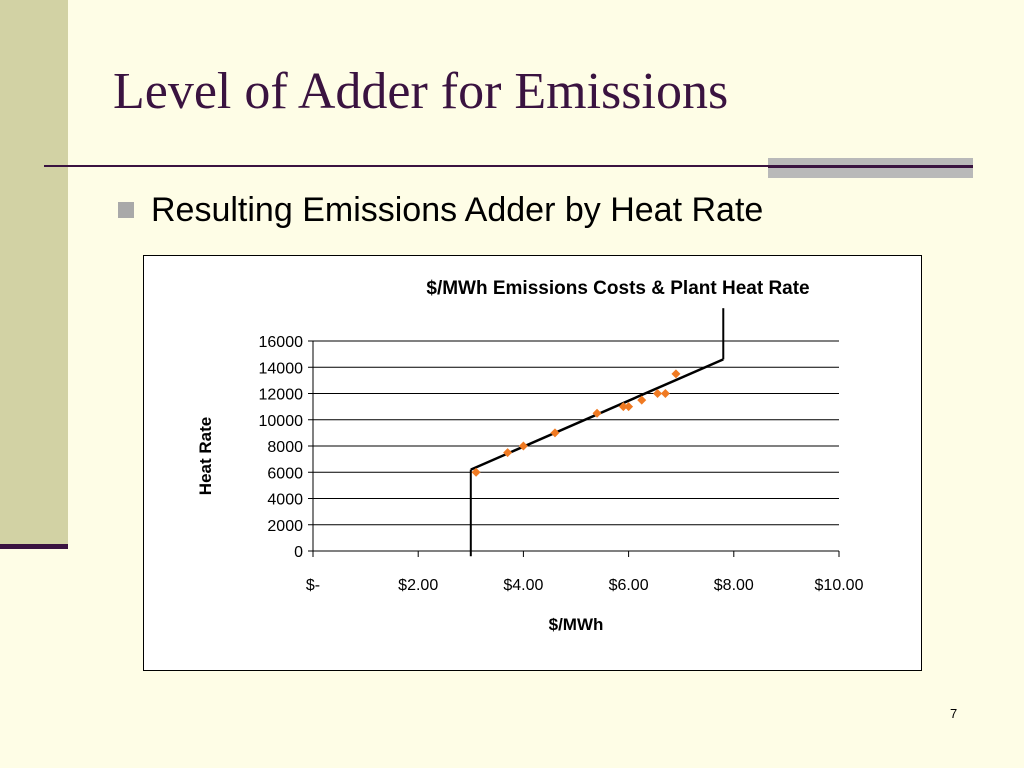 The height and width of the screenshot is (768, 1024). What do you see at coordinates (281, 395) in the screenshot?
I see `y-tick-label: 12000` at bounding box center [281, 395].